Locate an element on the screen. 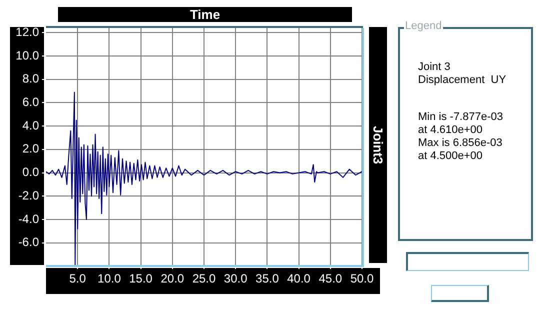 This screenshot has height=321, width=547. y-tick-label: 4.0 is located at coordinates (31, 125).